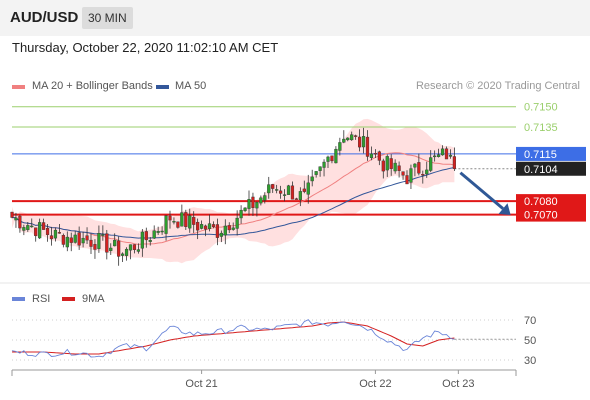 The width and height of the screenshot is (590, 400). I want to click on legend-ma20: MA 20 + Bollinger Bands, so click(92, 86).